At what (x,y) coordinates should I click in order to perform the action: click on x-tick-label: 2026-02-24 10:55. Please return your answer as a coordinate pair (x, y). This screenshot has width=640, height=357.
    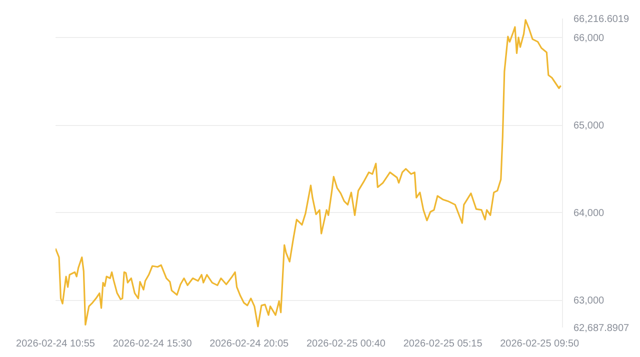
    Looking at the image, I should click on (56, 344).